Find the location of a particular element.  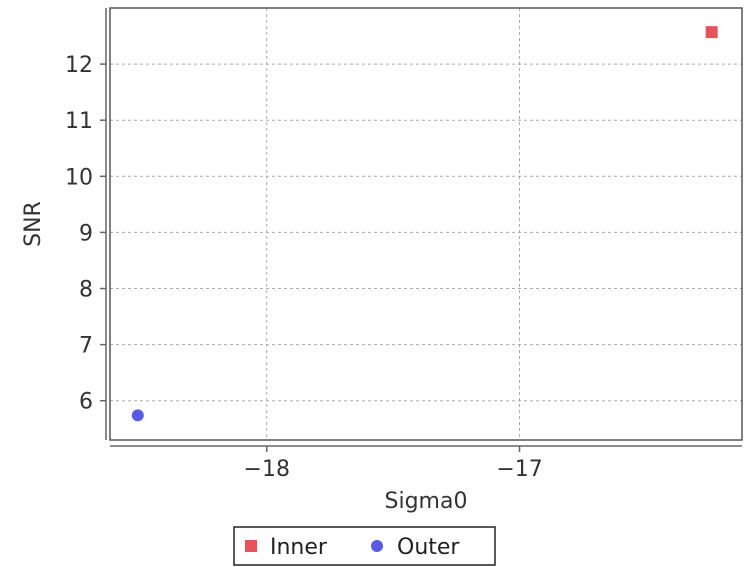

x-axis-ticks: −18 −17 is located at coordinates (393, 464).